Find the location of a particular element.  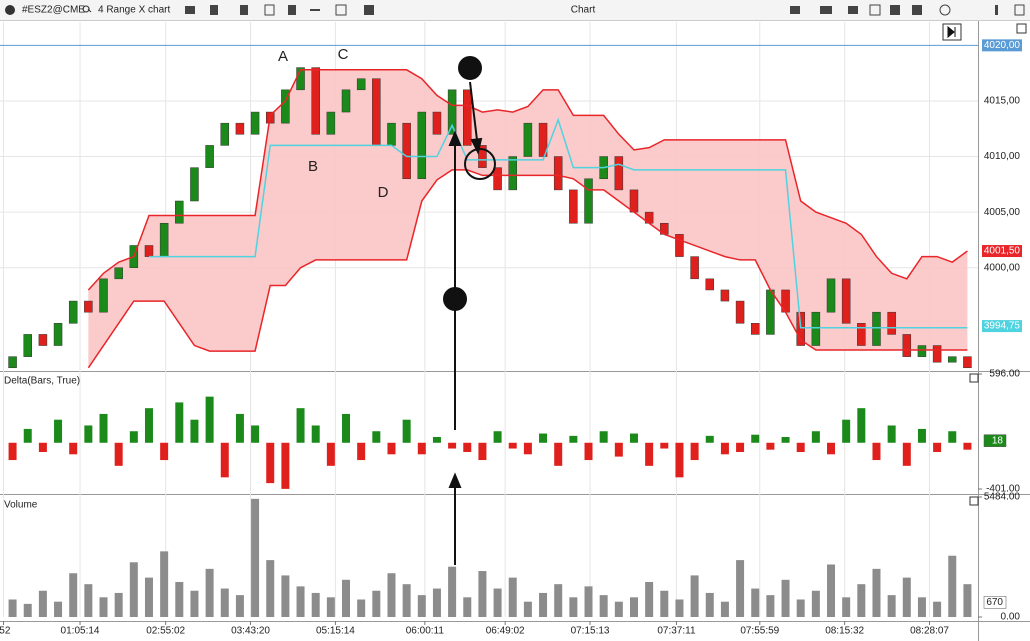

x-tick-label: 01:05:14 is located at coordinates (80, 631).